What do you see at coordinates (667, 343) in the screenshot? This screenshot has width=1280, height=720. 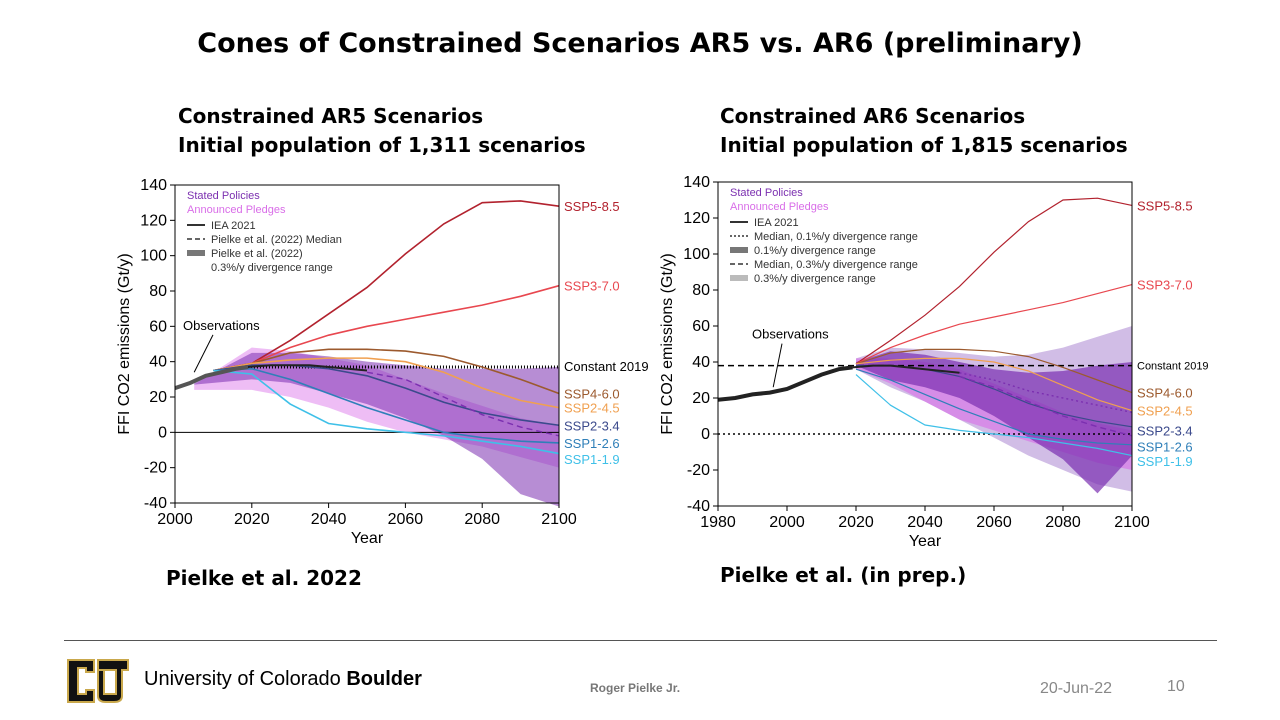 I see `y-axis-label: FFI CO2 emissions (Gt/y)` at bounding box center [667, 343].